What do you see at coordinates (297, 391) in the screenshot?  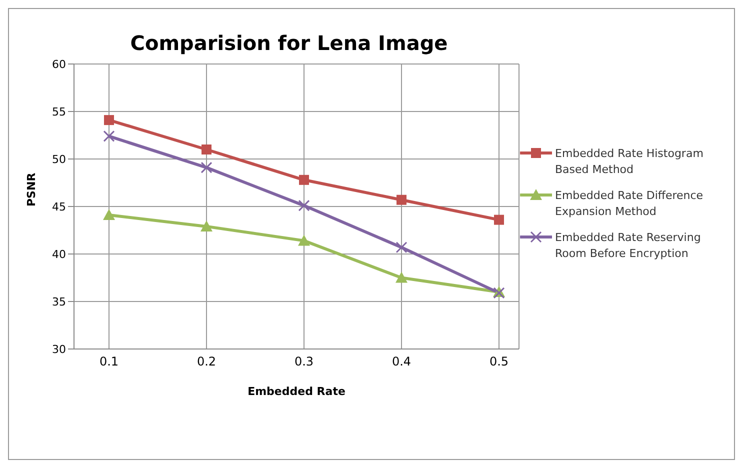 I see `x-axis-title: Embedded Rate` at bounding box center [297, 391].